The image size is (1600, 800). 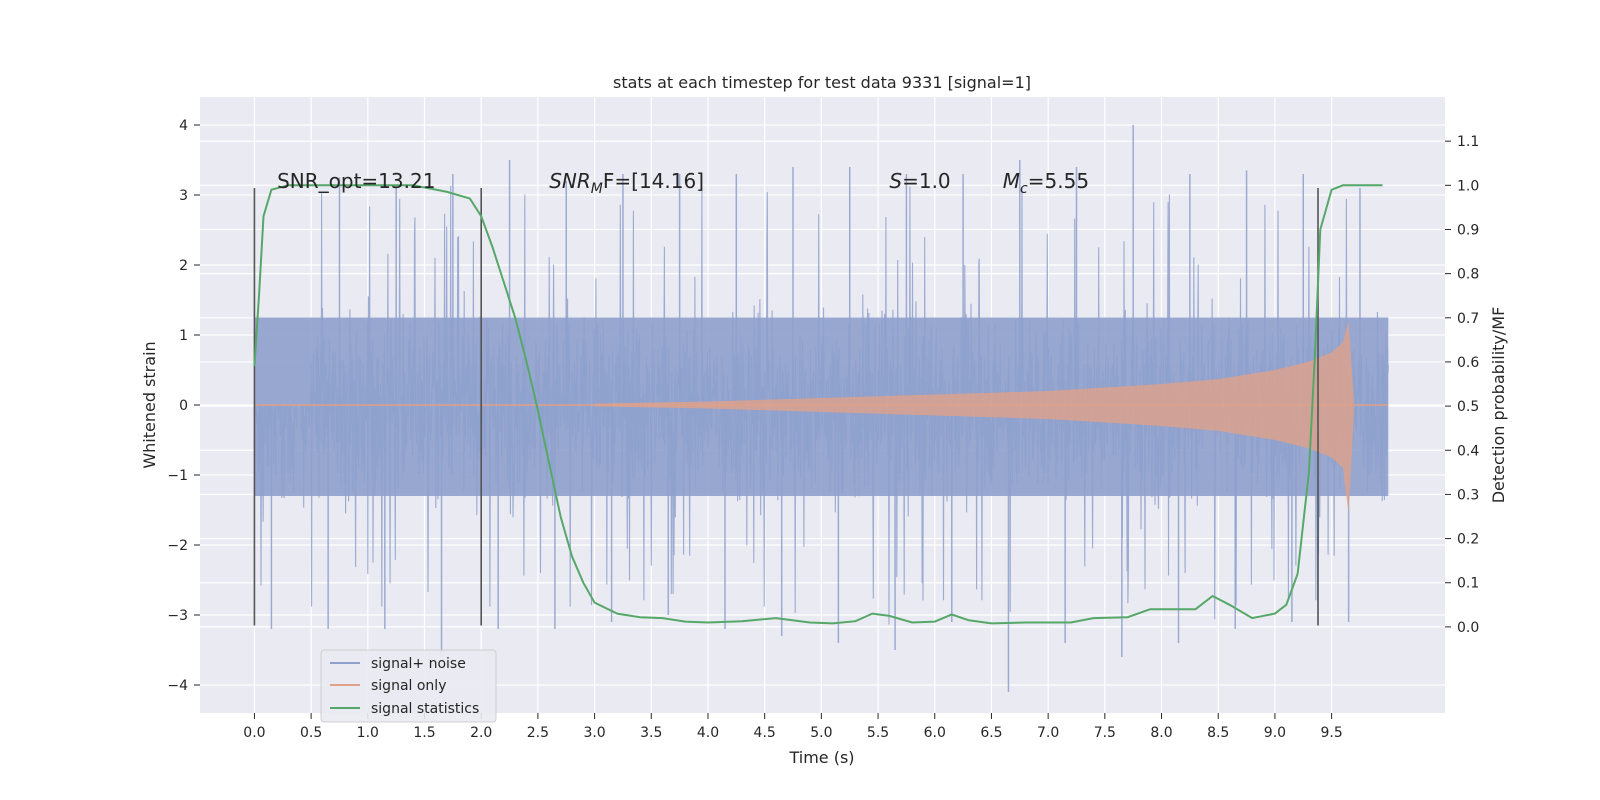 I want to click on legend-box, so click(x=408, y=686).